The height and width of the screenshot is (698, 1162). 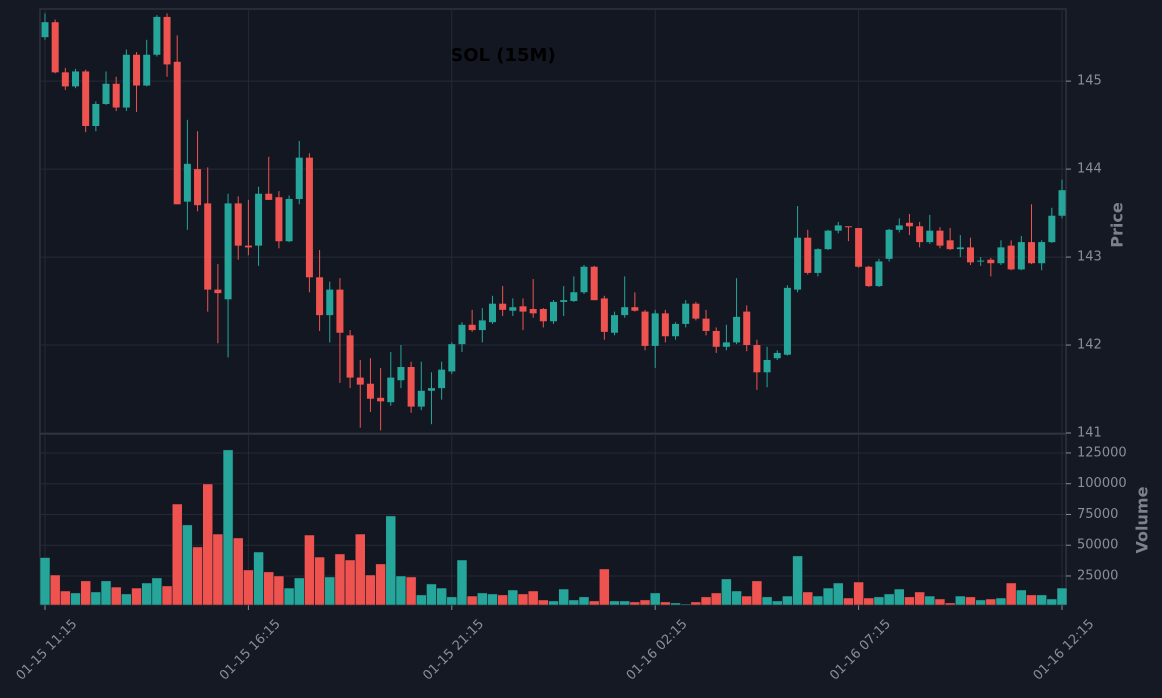 I want to click on y-tick-label: 142, so click(x=1089, y=345).